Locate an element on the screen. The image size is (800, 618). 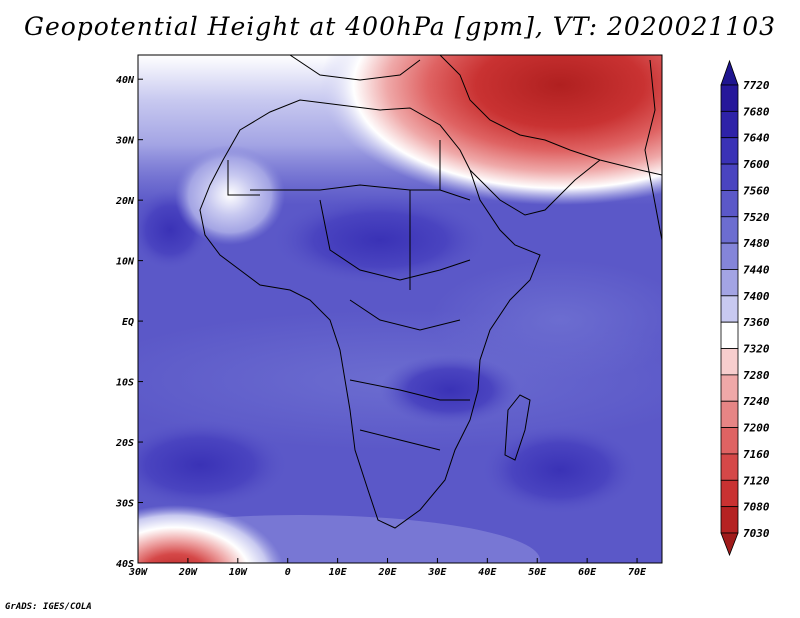
lon-label: 10E is located at coordinates (338, 572).